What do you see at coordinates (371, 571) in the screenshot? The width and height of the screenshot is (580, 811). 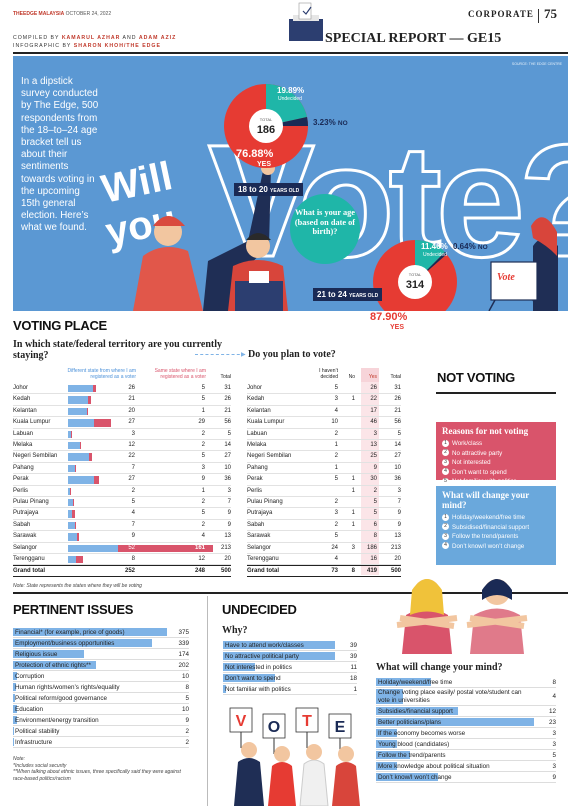 I see `yes-value: 419` at bounding box center [371, 571].